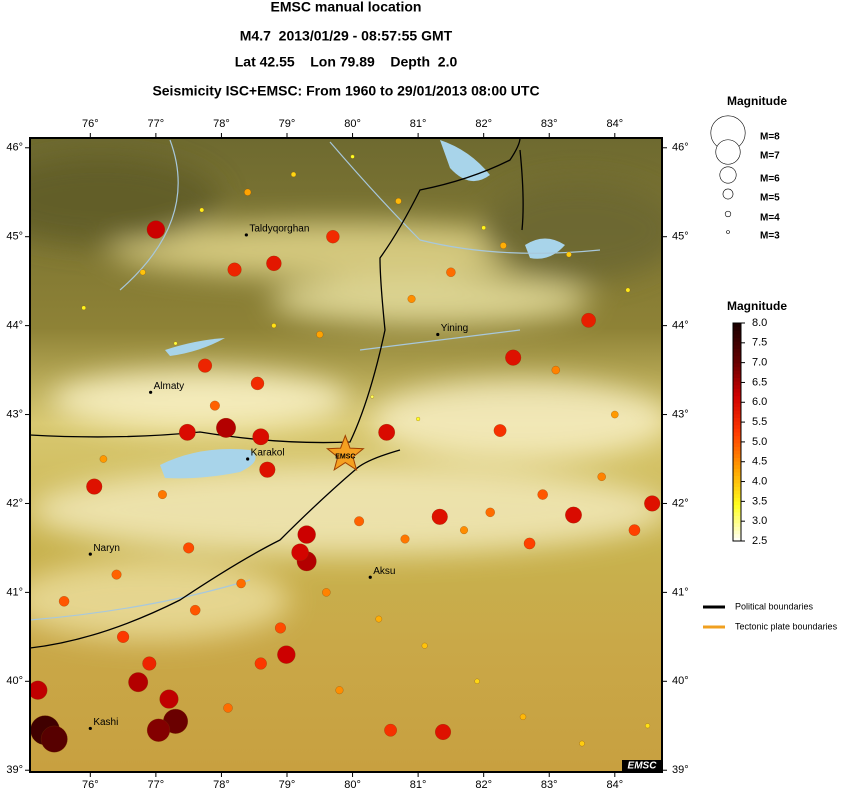 Image resolution: width=851 pixels, height=796 pixels. I want to click on size-legend-circle, so click(728, 214).